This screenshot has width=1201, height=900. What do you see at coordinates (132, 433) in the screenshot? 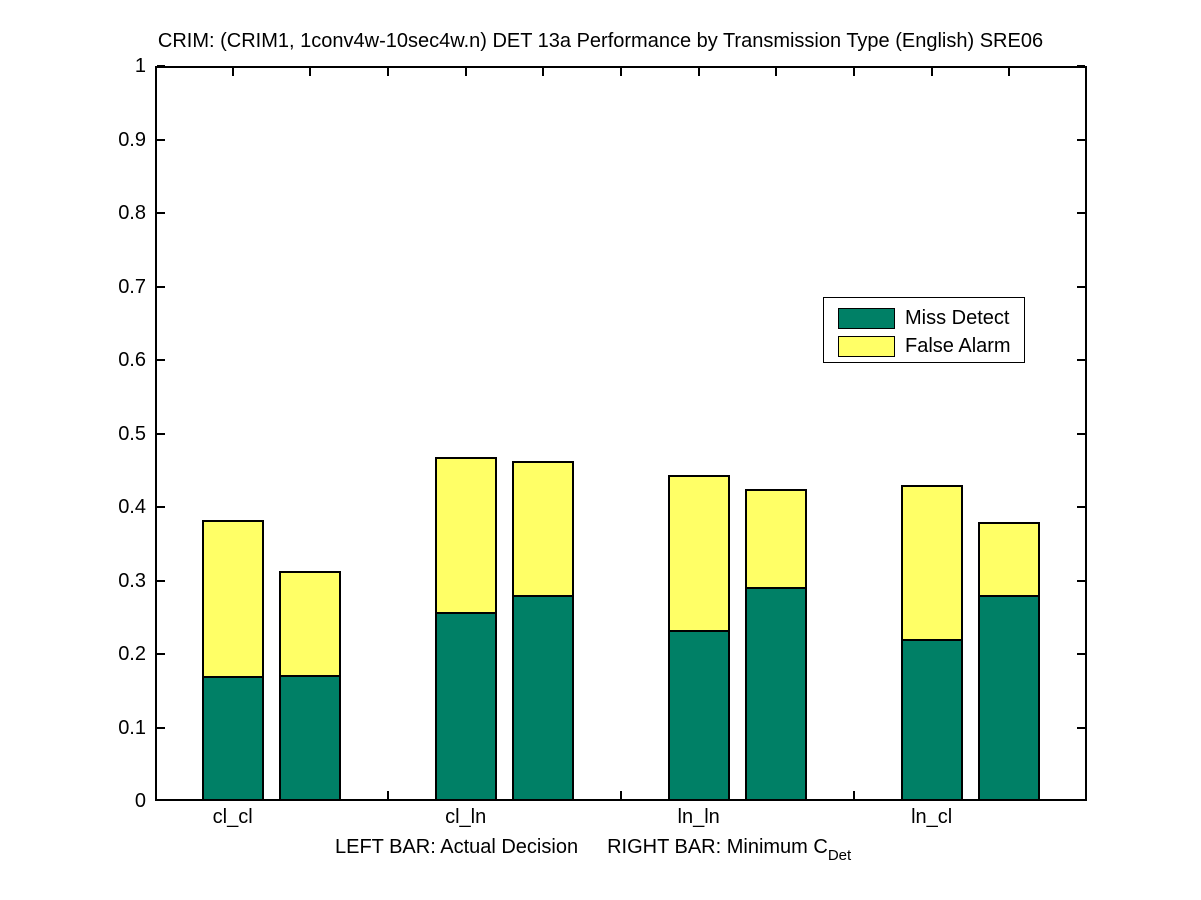
I see `y-tick-label: 0.5` at bounding box center [132, 433].